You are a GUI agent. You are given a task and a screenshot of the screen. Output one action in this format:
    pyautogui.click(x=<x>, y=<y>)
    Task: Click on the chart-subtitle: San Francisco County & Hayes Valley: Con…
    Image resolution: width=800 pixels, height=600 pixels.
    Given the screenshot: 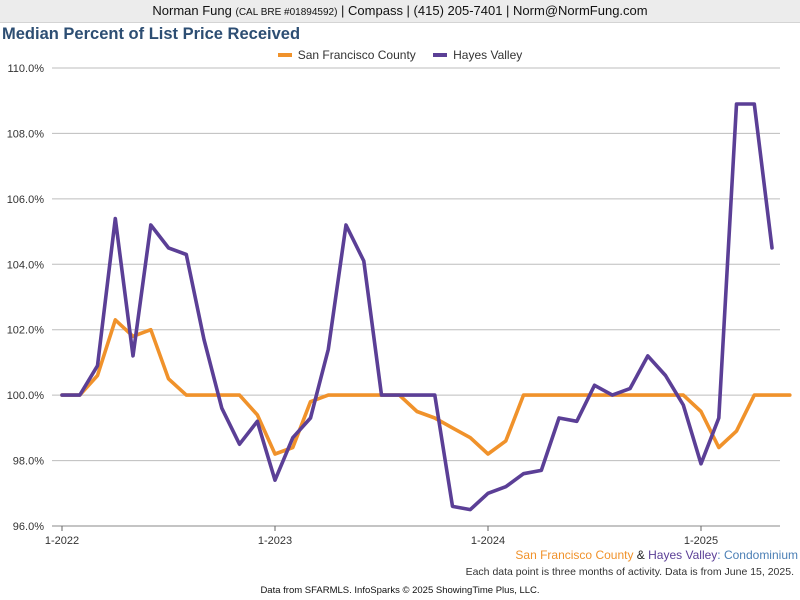 What is the action you would take?
    pyautogui.click(x=656, y=555)
    